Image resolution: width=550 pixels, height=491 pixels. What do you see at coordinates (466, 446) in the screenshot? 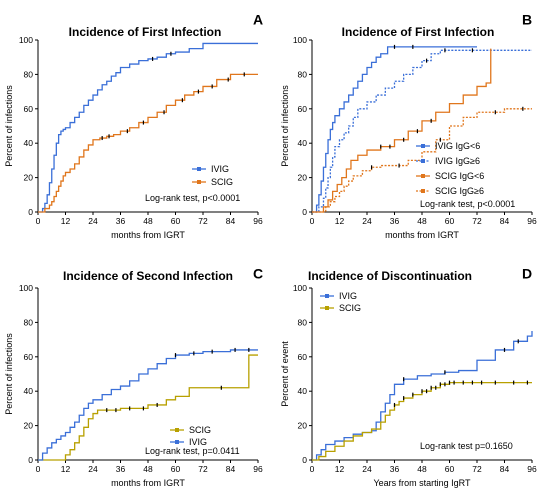
I see `logrank-annotation: Log-rank test p=0.1650` at bounding box center [466, 446].